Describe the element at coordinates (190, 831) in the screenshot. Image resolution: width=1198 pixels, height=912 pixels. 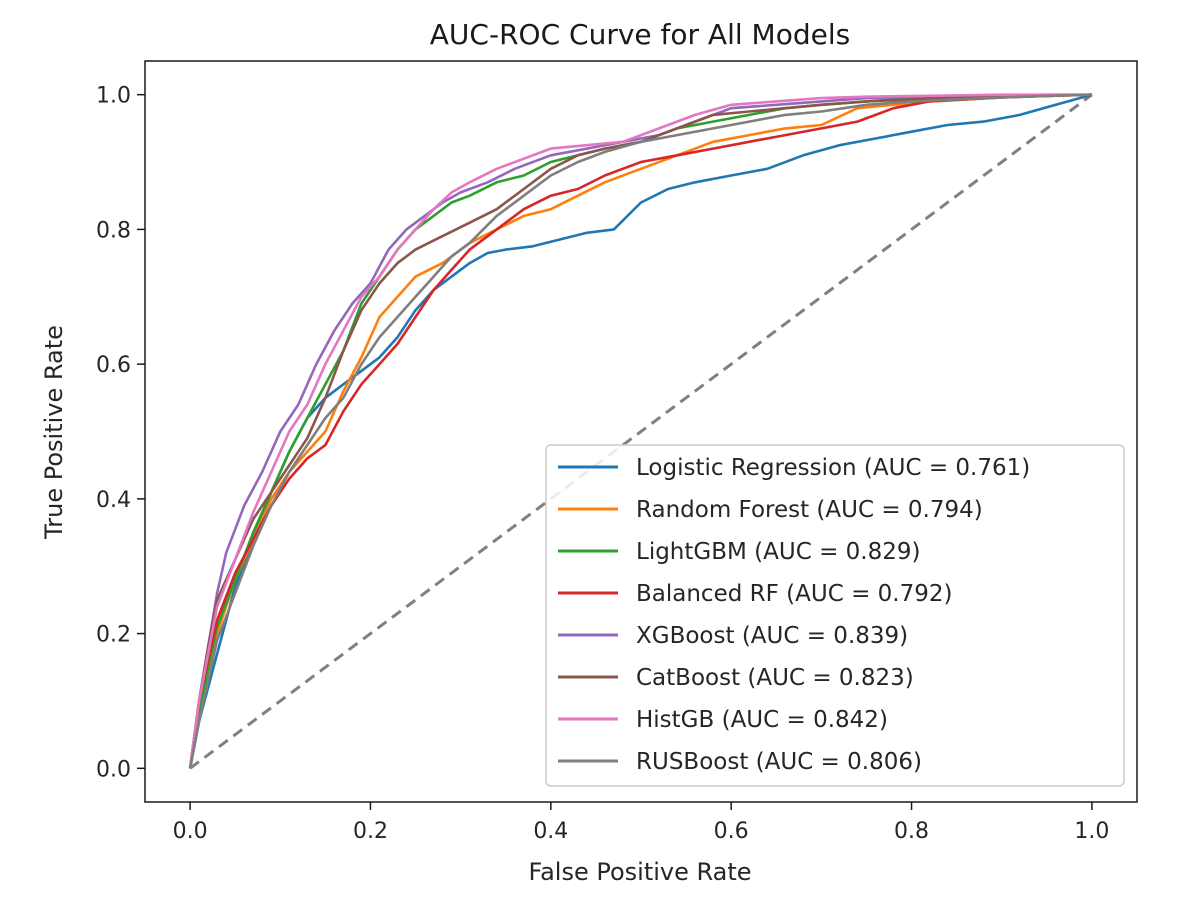
I see `x-tick-label: 0.0` at that location.